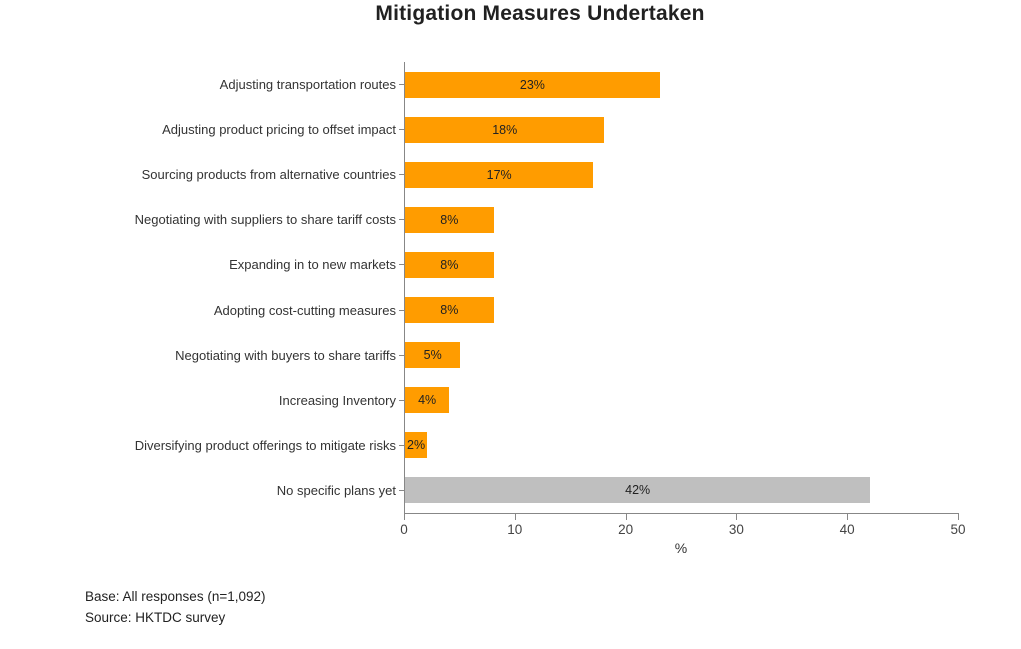  I want to click on bar-value-label: 4%, so click(427, 400).